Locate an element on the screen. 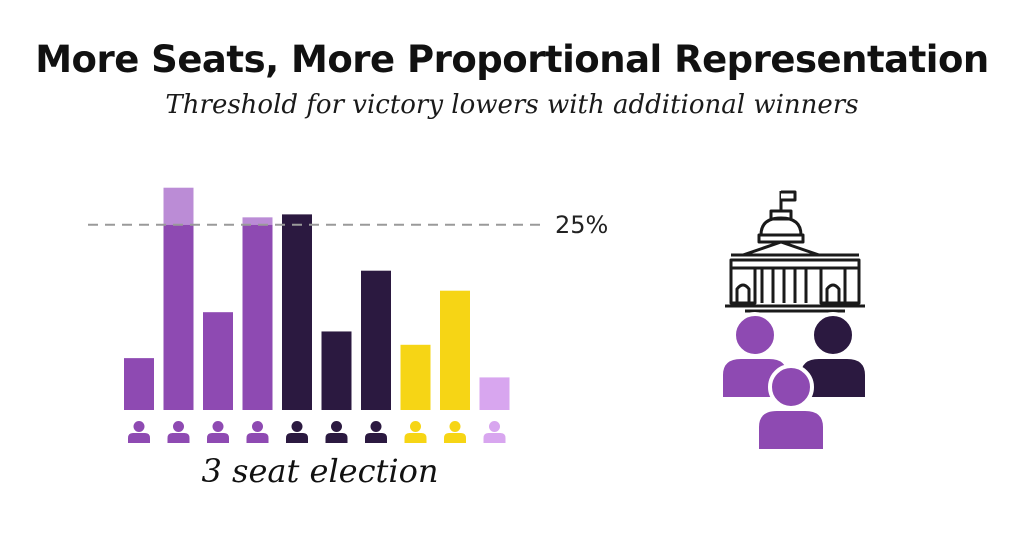 This screenshot has height=548, width=1024. legislature-group is located at coordinates (794, 321).